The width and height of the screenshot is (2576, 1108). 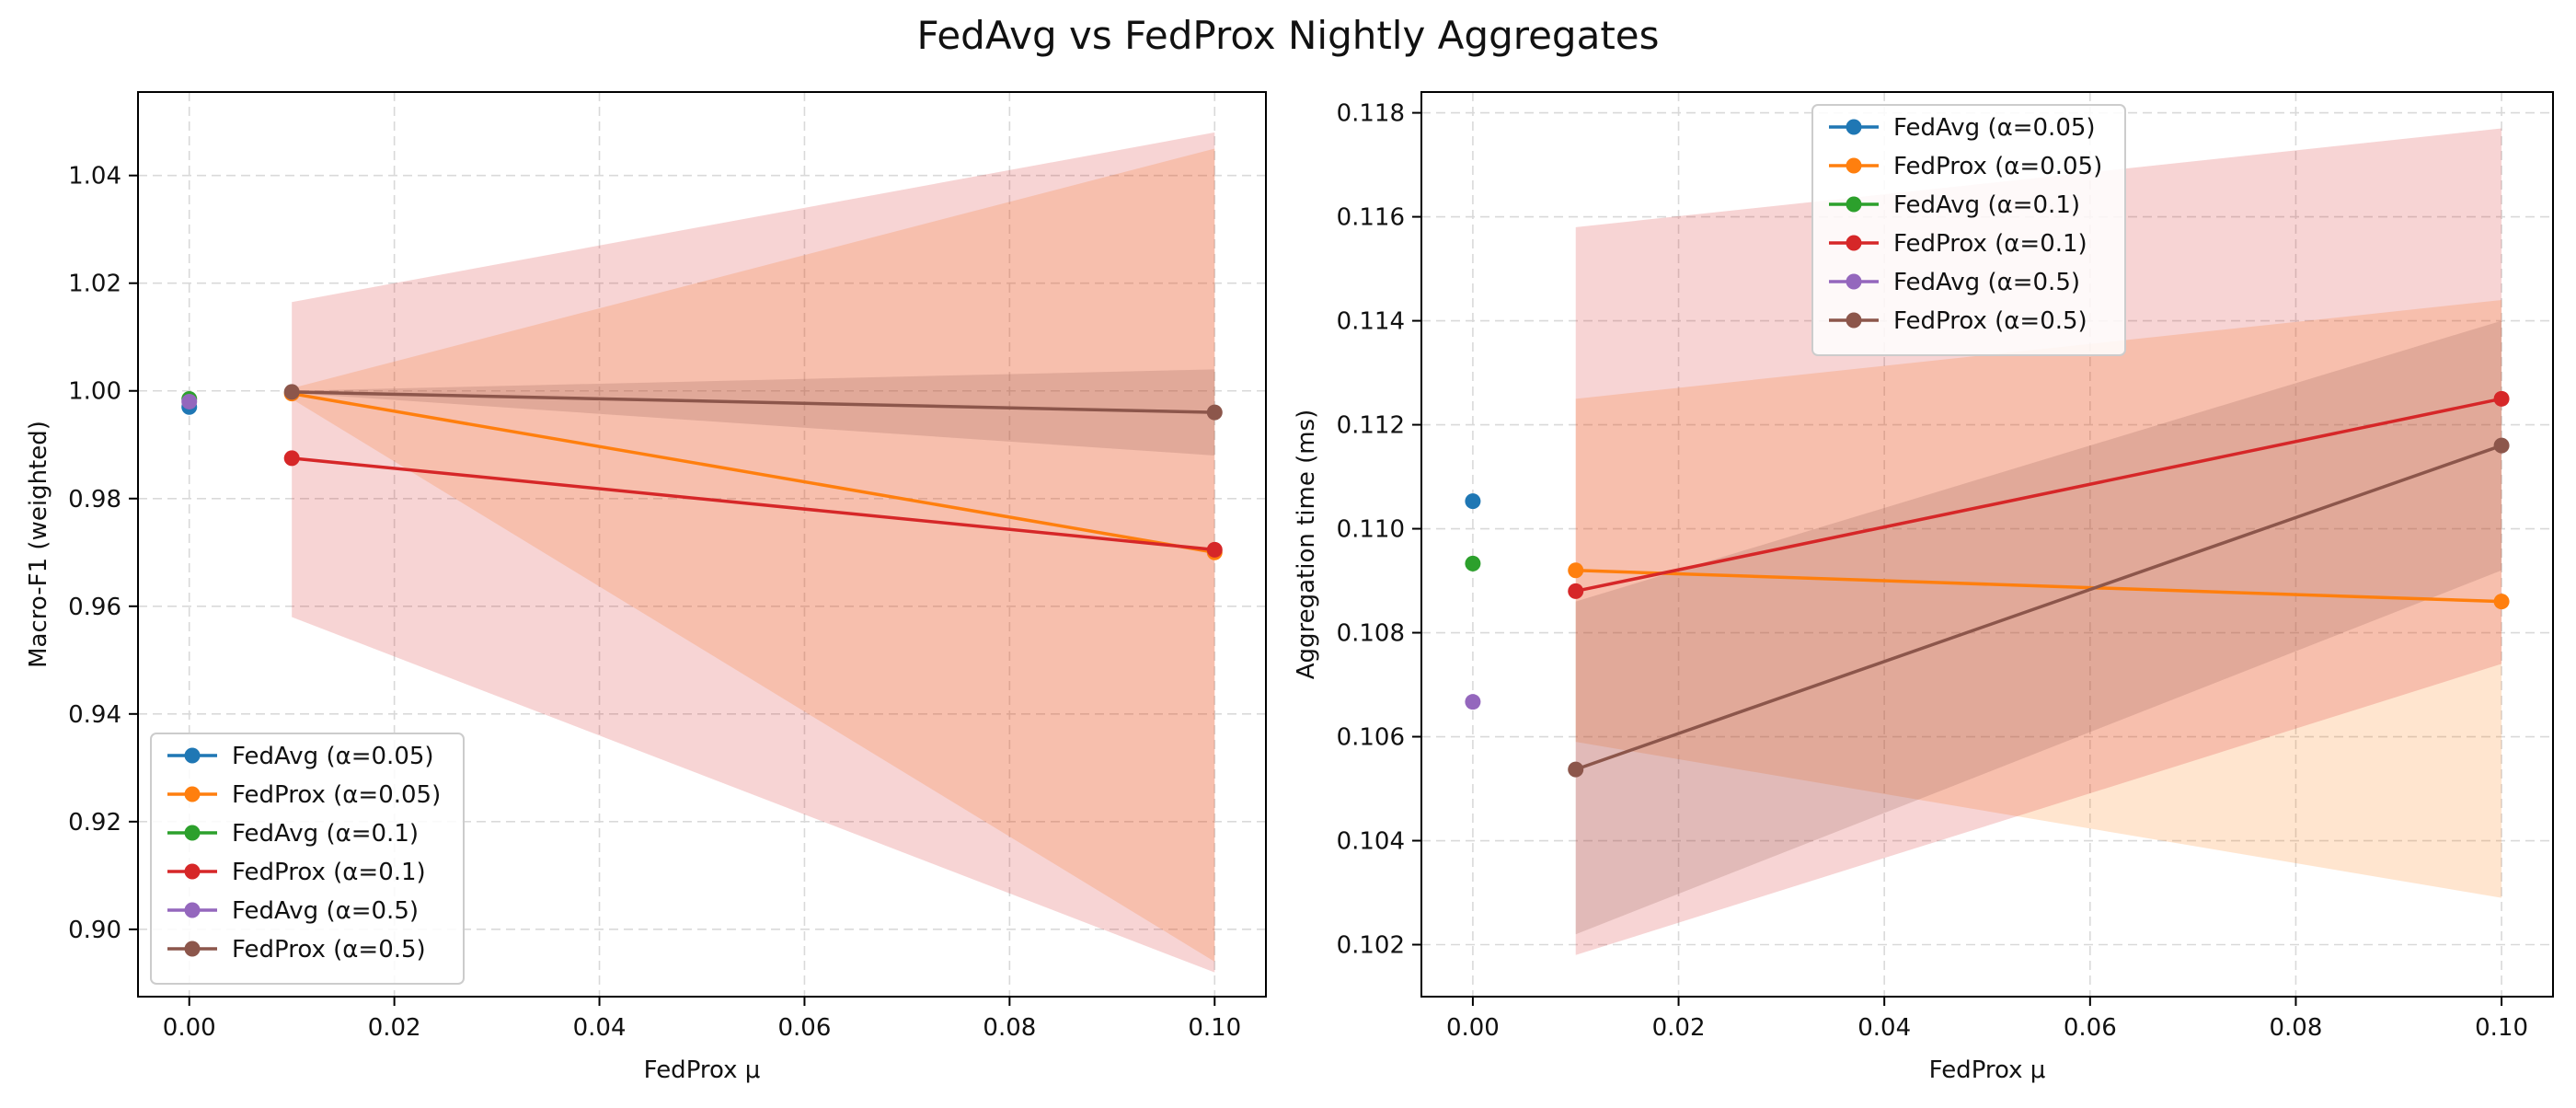 I want to click on y-tick-label: 0.118, so click(x=1371, y=114).